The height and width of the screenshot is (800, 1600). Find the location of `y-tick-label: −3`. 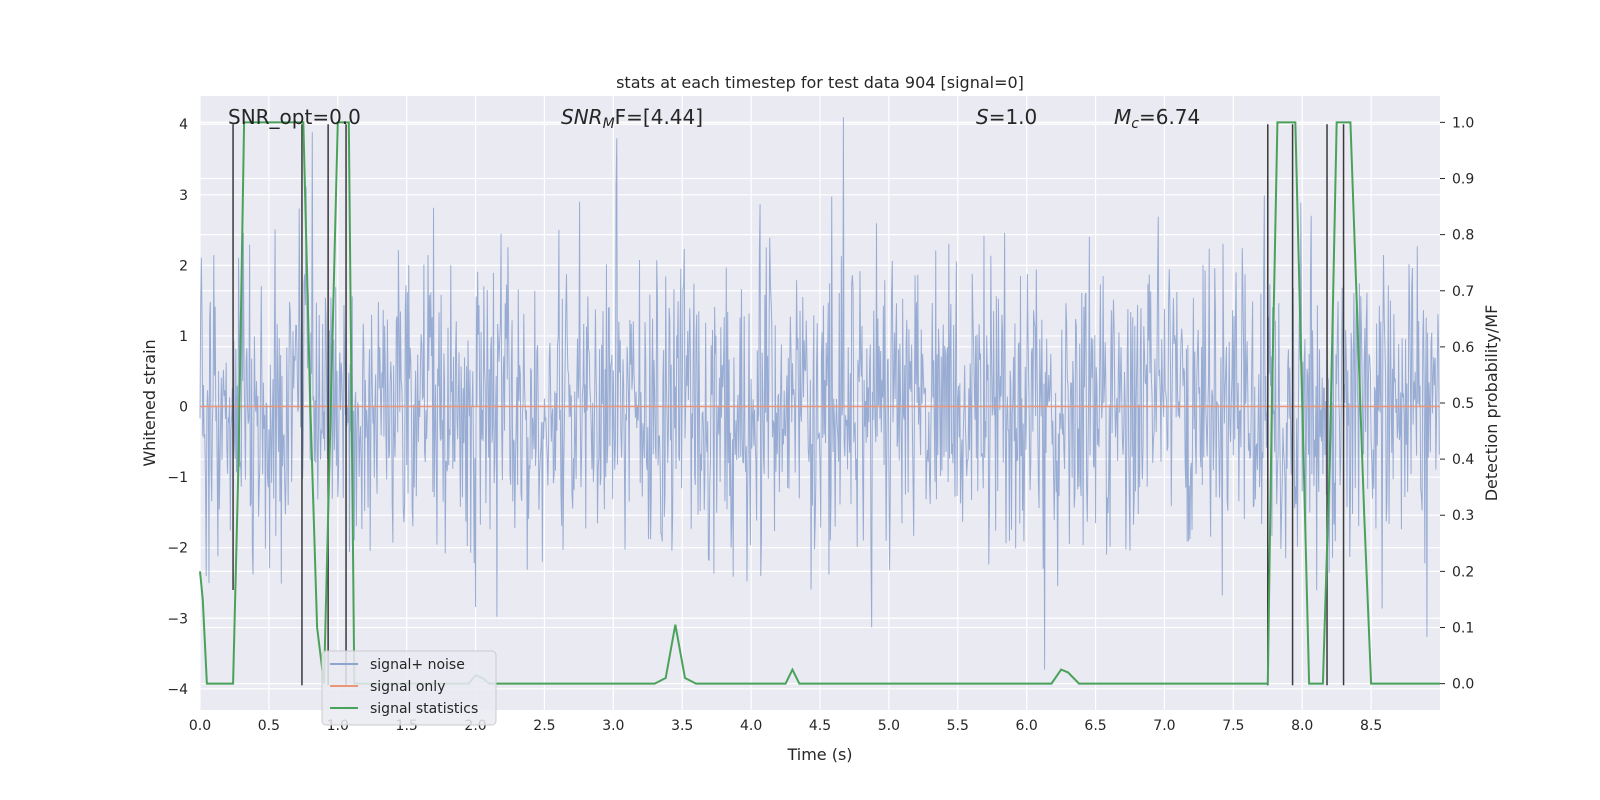

y-tick-label: −3 is located at coordinates (177, 619).